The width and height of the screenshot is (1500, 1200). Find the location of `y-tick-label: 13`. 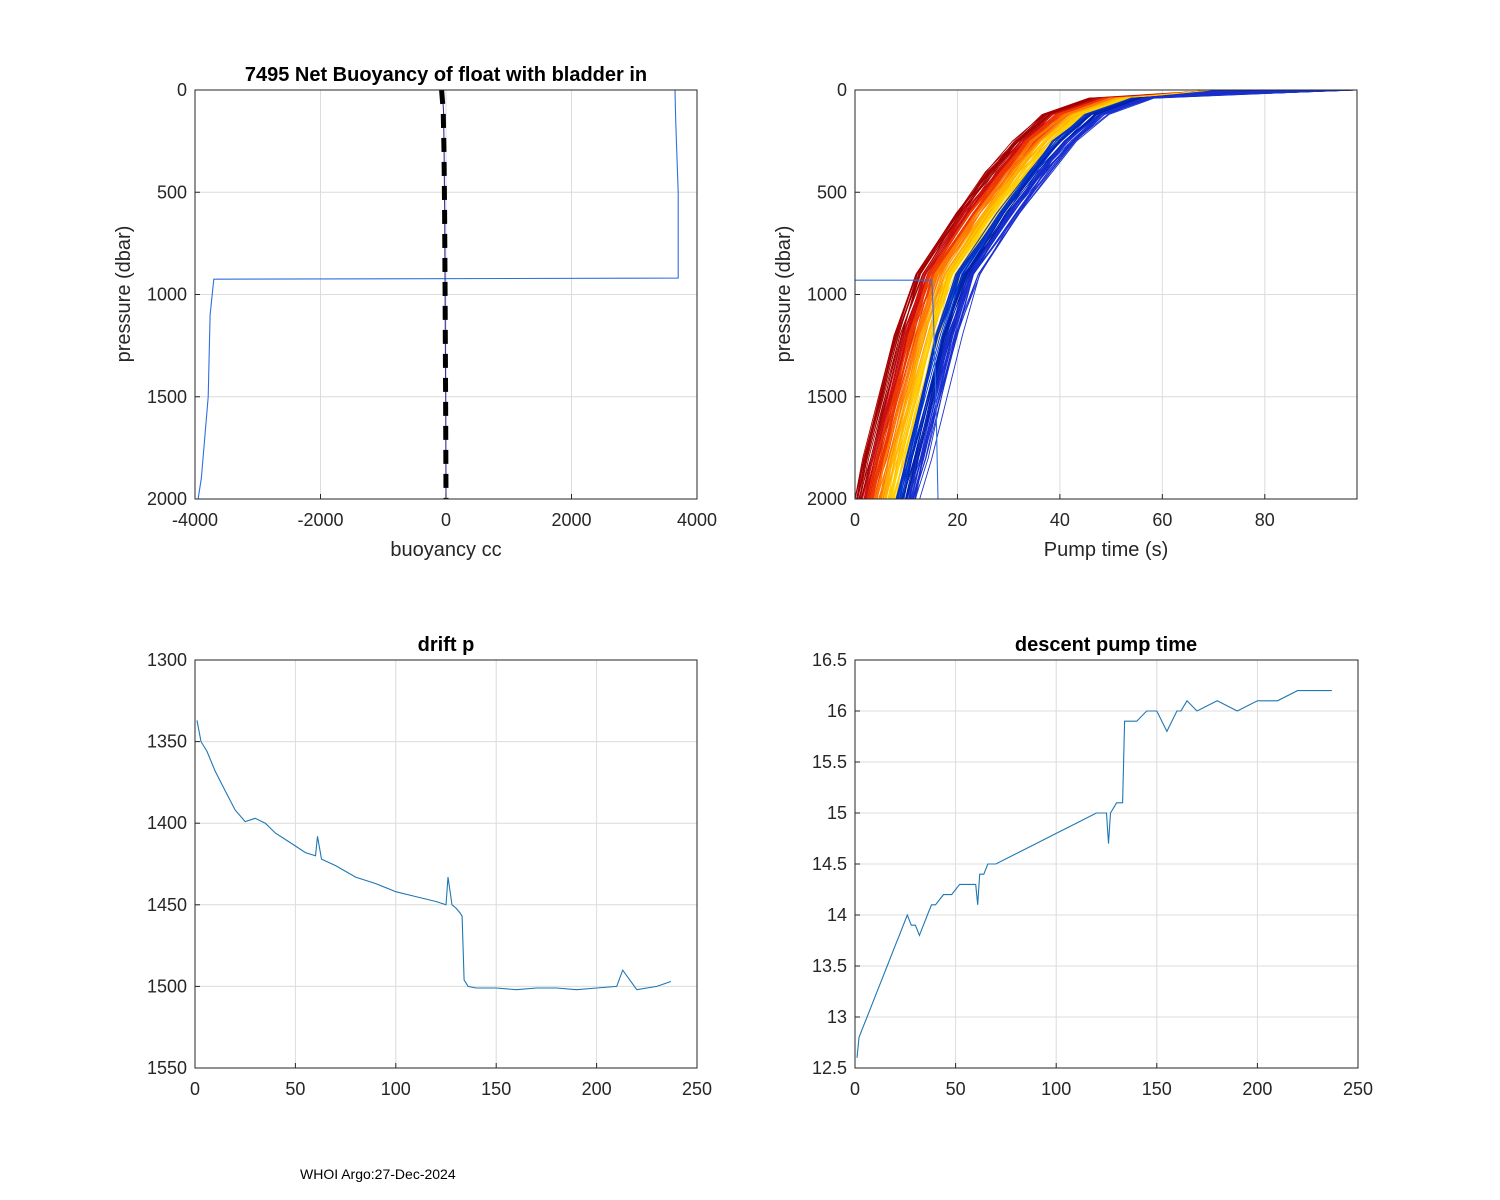

y-tick-label: 13 is located at coordinates (837, 1017).